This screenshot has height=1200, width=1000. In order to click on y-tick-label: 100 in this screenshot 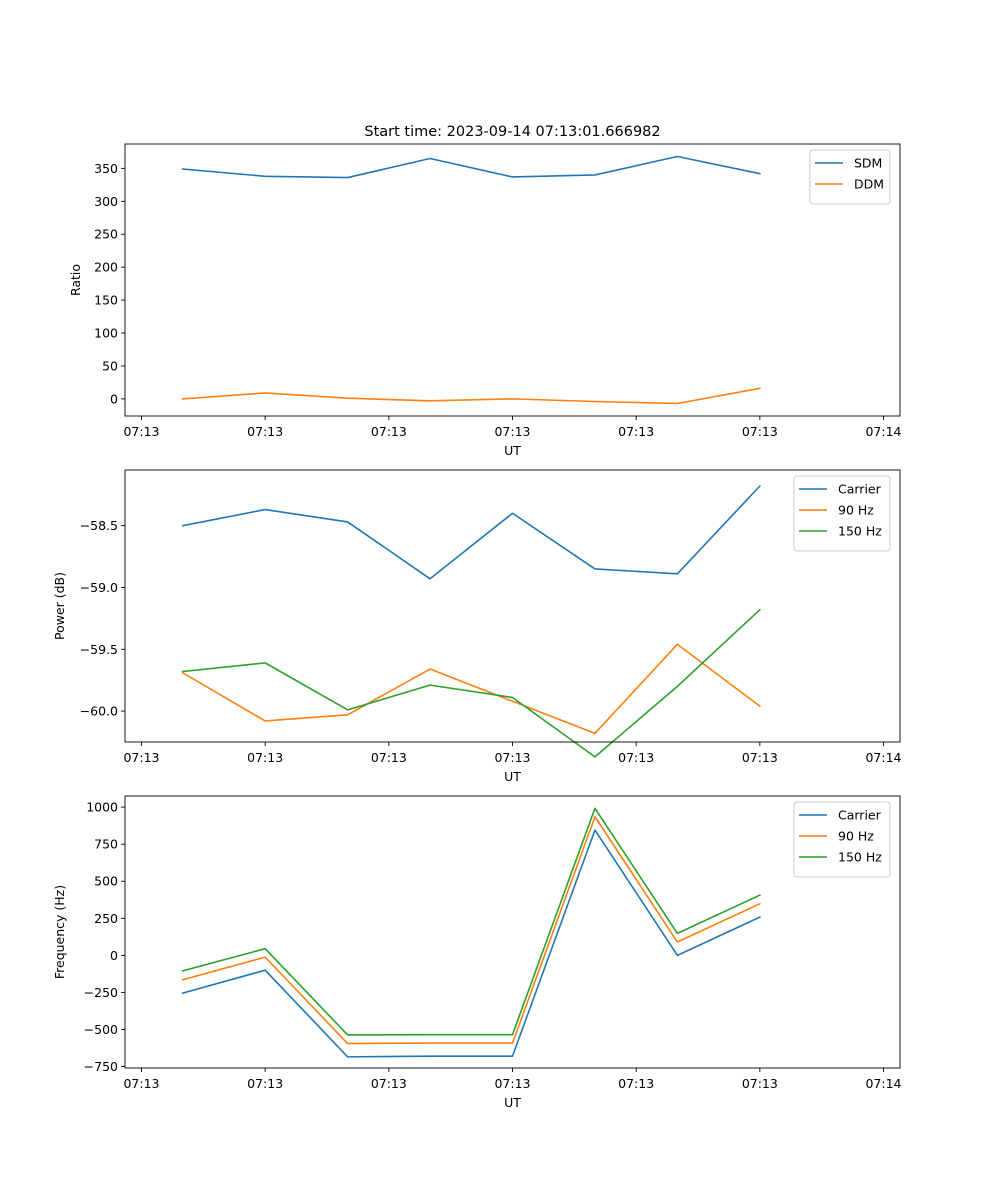, I will do `click(106, 333)`.